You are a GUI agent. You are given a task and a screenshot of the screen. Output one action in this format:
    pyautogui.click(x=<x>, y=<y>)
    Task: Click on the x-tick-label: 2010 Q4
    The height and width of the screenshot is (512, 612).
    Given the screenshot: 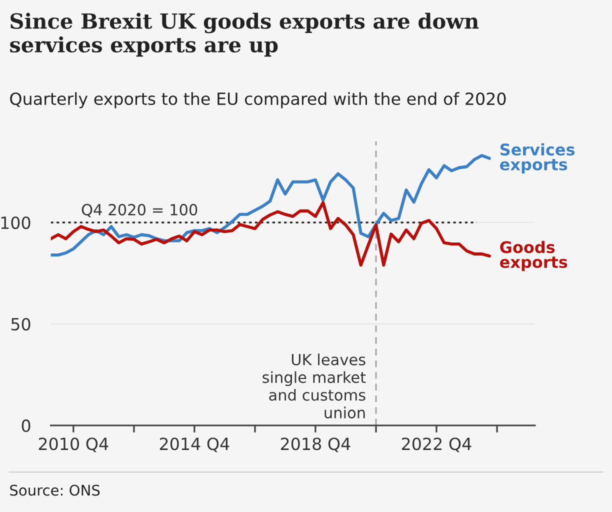 What is the action you would take?
    pyautogui.click(x=73, y=445)
    